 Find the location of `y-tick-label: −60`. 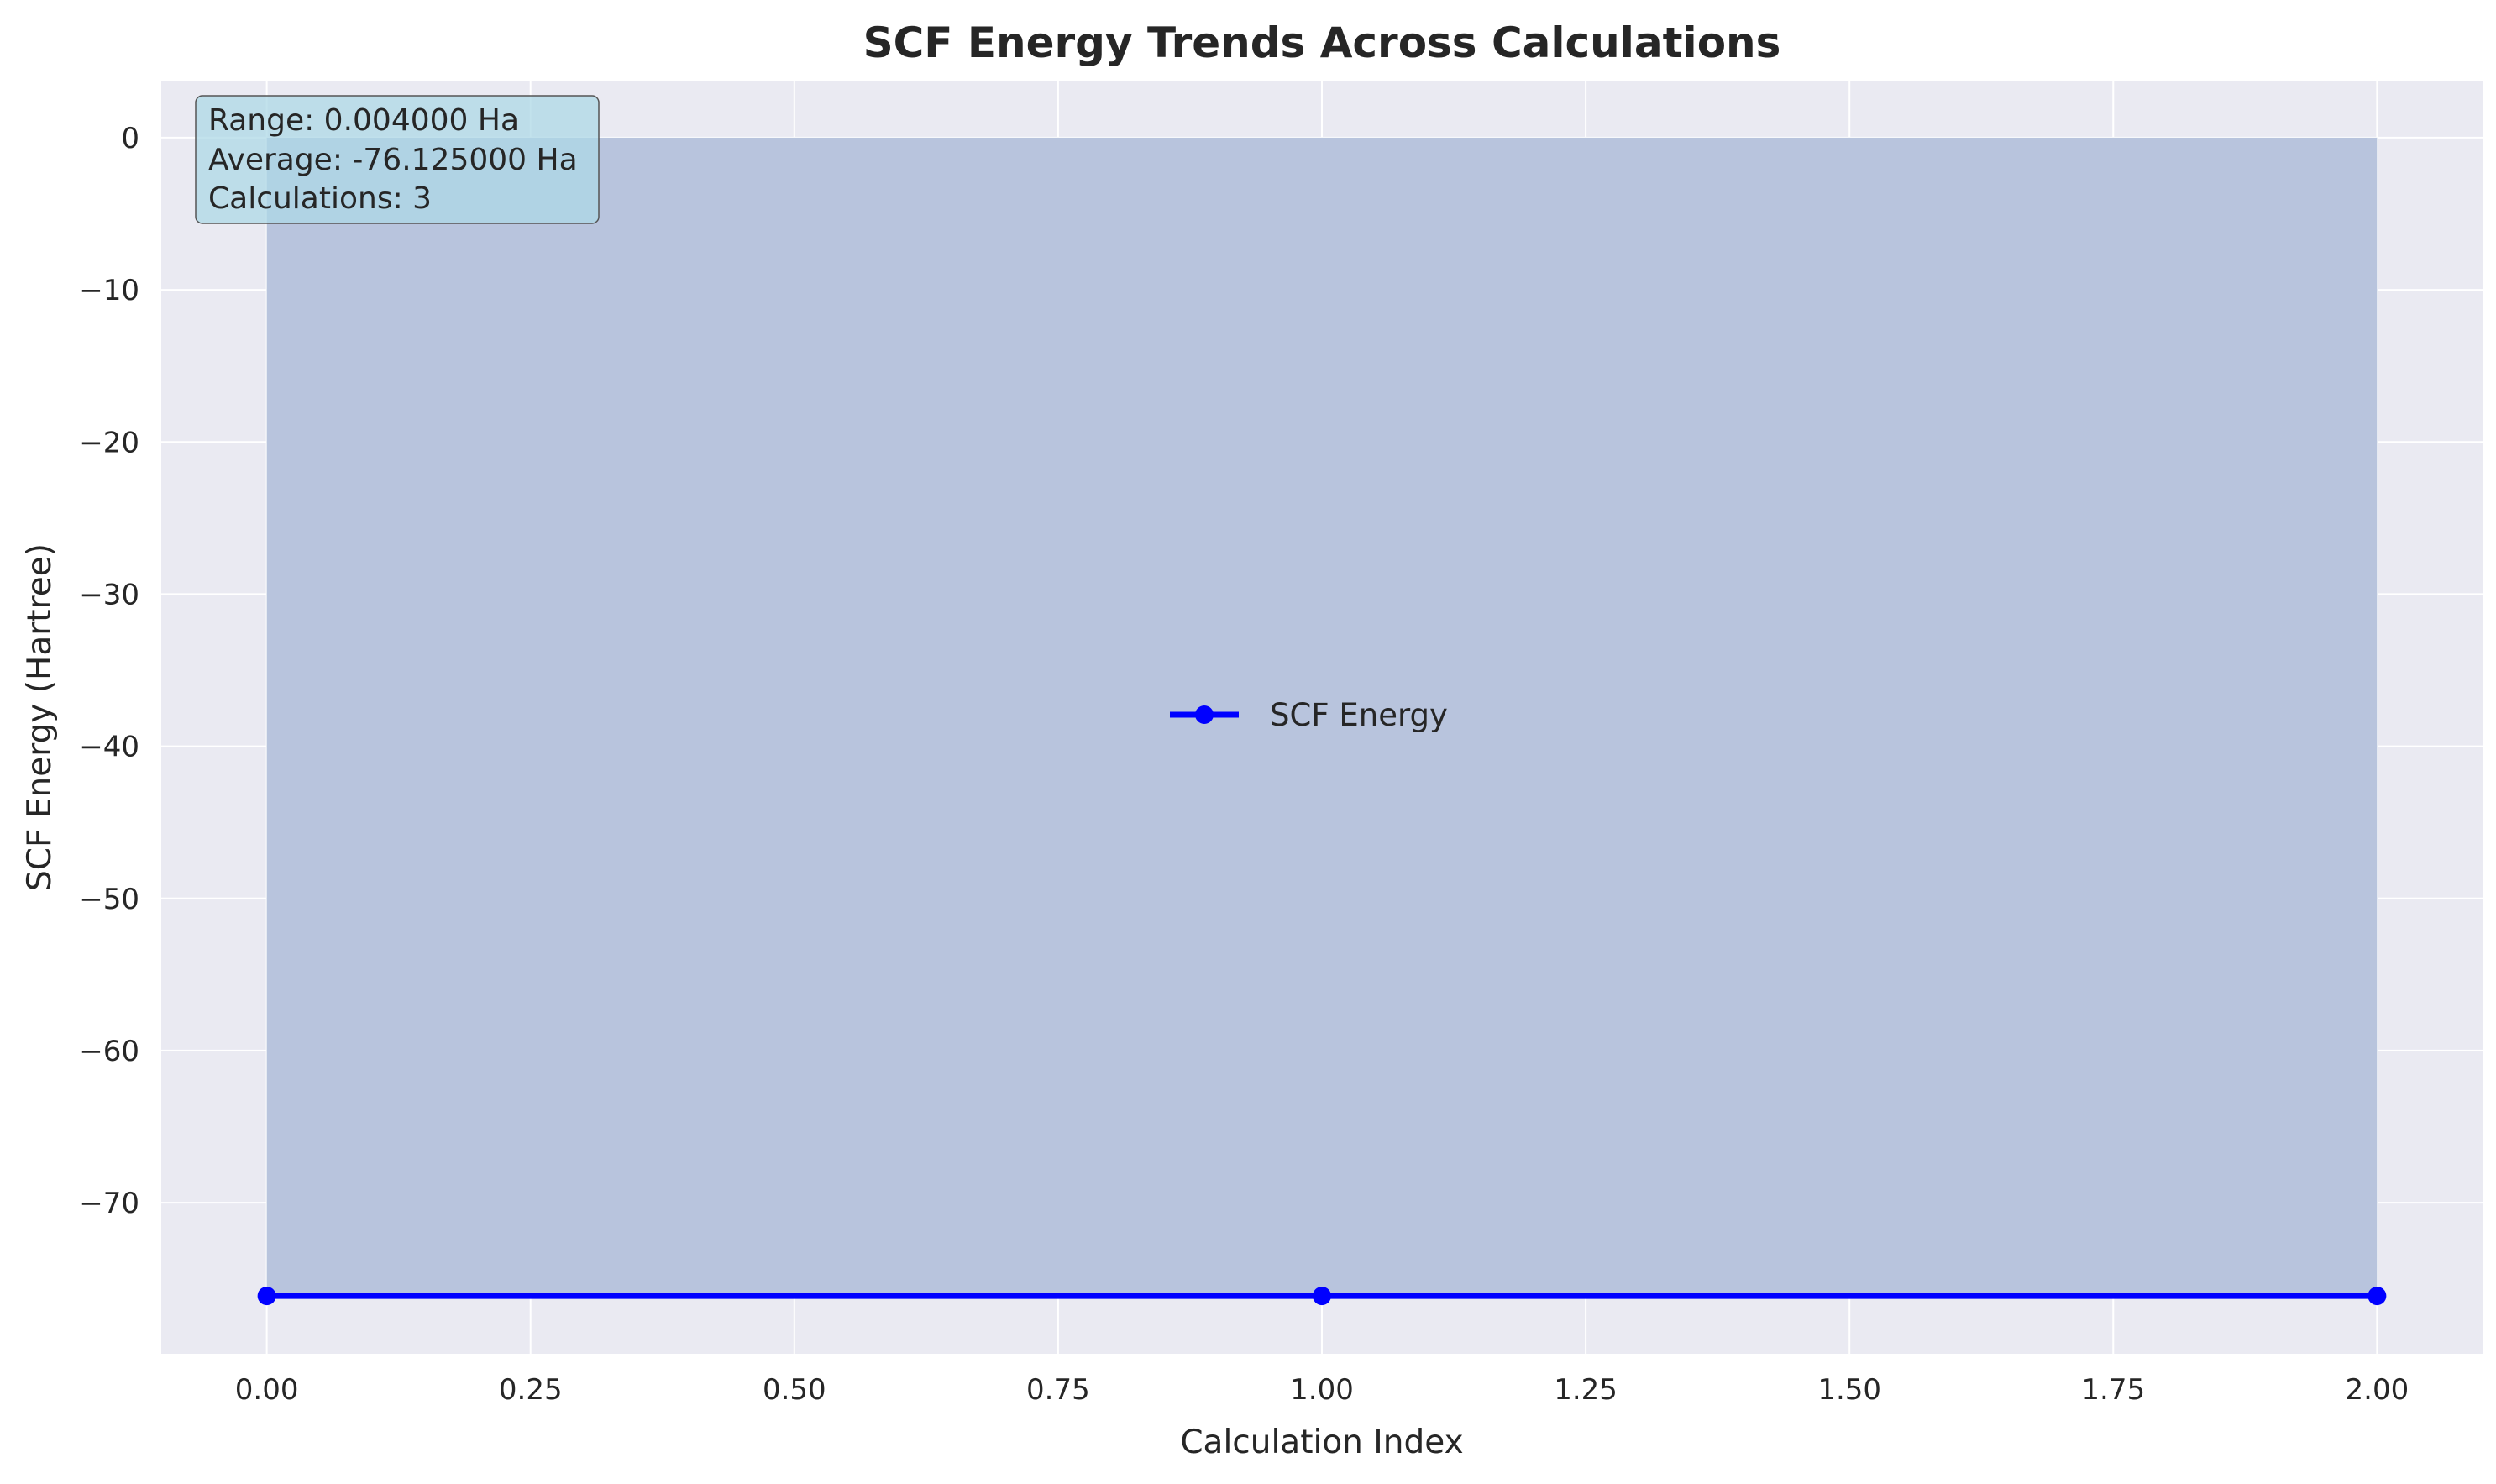

y-tick-label: −60 is located at coordinates (109, 1052).